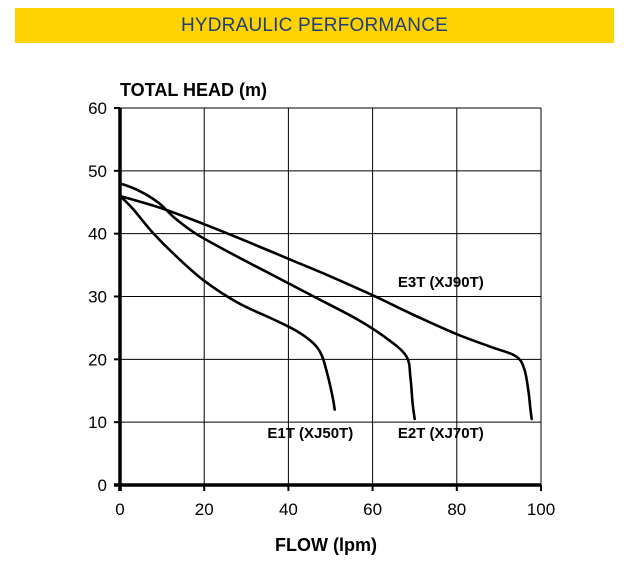 This screenshot has width=630, height=569. Describe the element at coordinates (97, 108) in the screenshot. I see `y-tick-label: 60` at that location.